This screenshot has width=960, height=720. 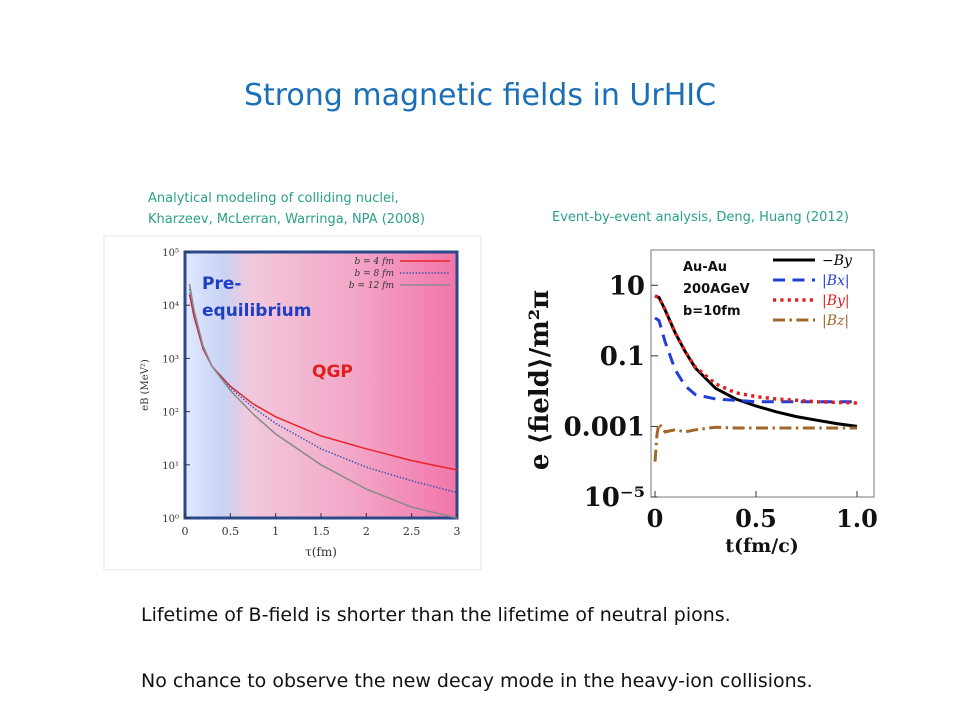 What do you see at coordinates (321, 531) in the screenshot?
I see `left-x-tick-label: 1.5` at bounding box center [321, 531].